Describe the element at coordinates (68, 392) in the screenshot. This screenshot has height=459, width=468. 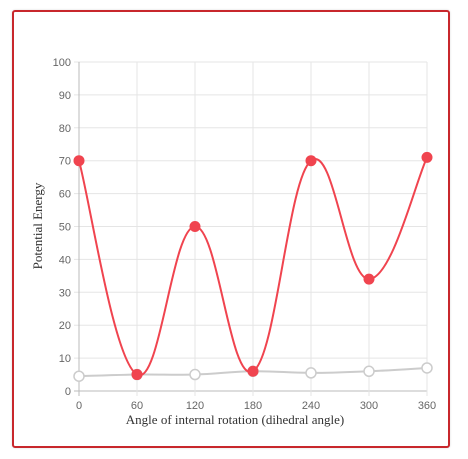
I see `y-tick-label: 0` at that location.